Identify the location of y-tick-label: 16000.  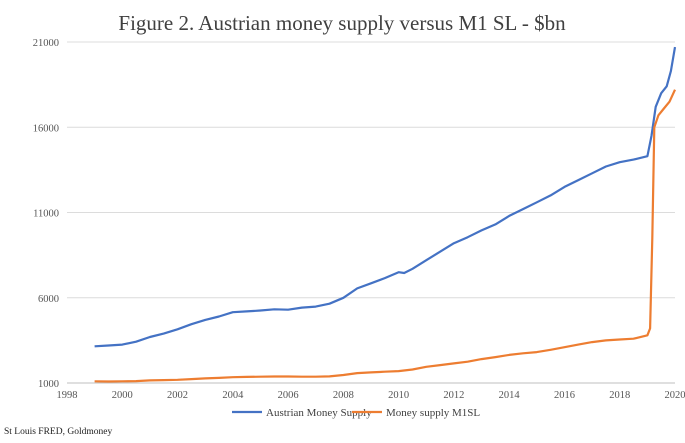
(46, 128).